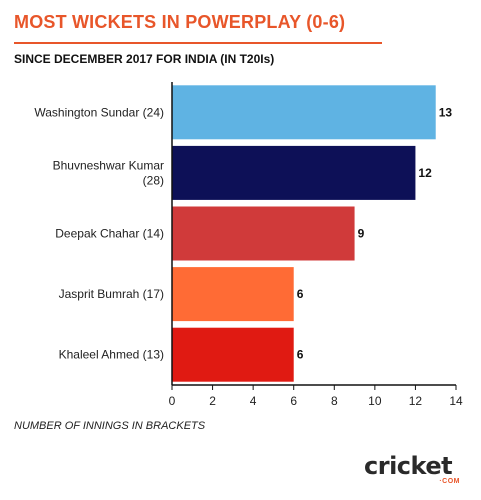 The image size is (481, 500). Describe the element at coordinates (253, 401) in the screenshot. I see `x-tick-label: 4` at that location.